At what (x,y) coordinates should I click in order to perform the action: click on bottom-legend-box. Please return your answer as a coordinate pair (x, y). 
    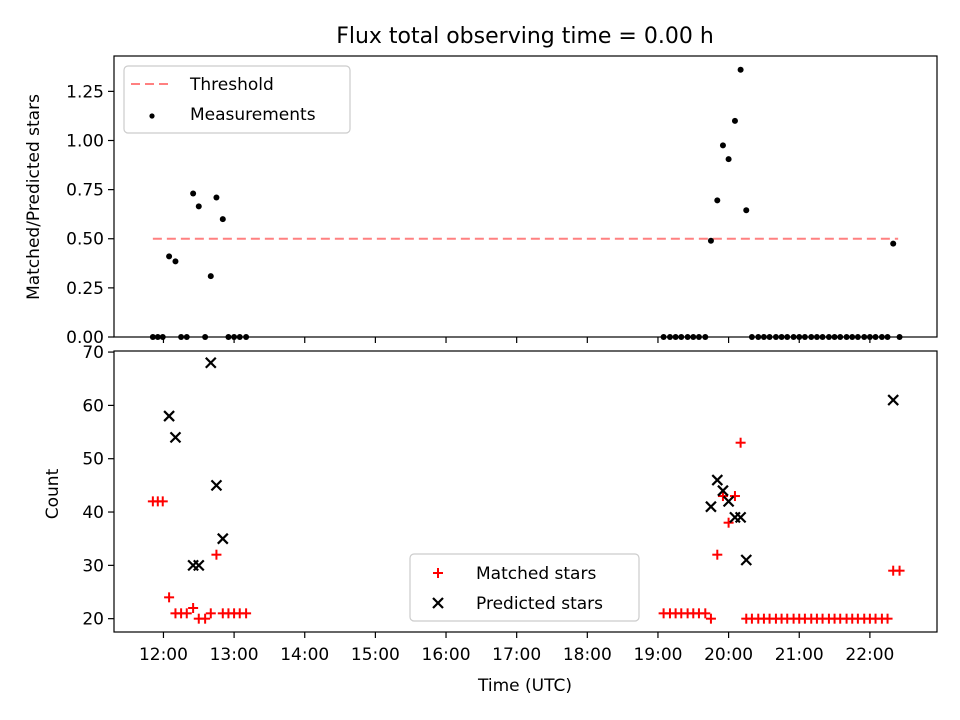
    Looking at the image, I should click on (524, 587).